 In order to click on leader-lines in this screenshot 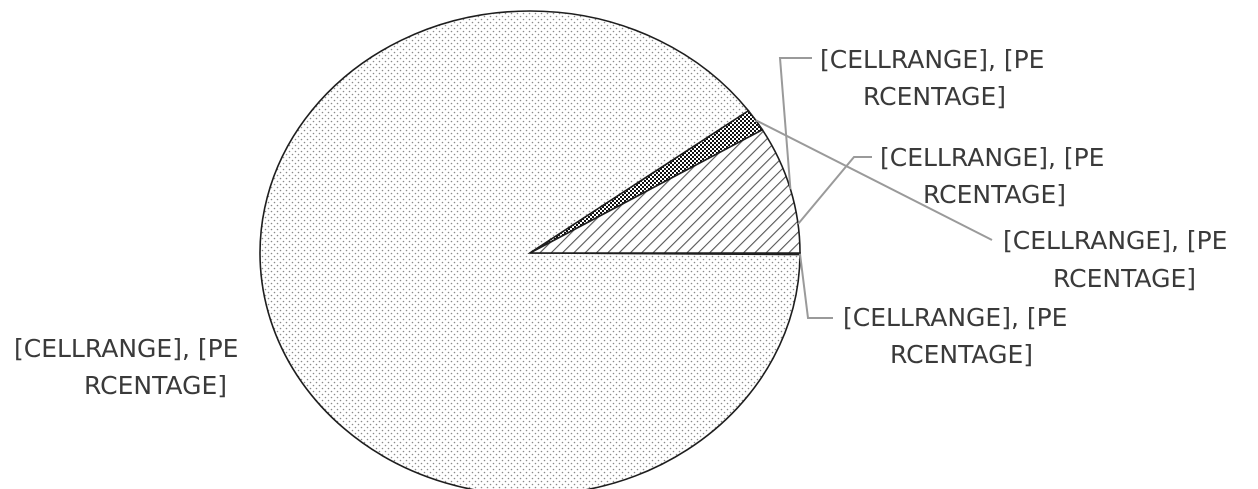, I will do `click(874, 188)`.